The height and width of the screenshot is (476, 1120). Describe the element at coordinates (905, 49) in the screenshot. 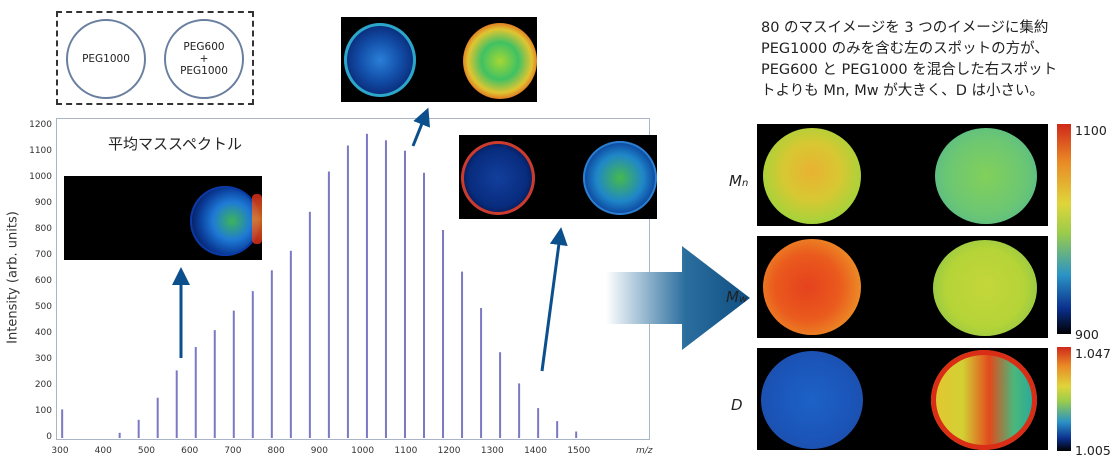

I see `explanation-line-2: PEG1000 のみを含む左のスポットの方が、` at that location.